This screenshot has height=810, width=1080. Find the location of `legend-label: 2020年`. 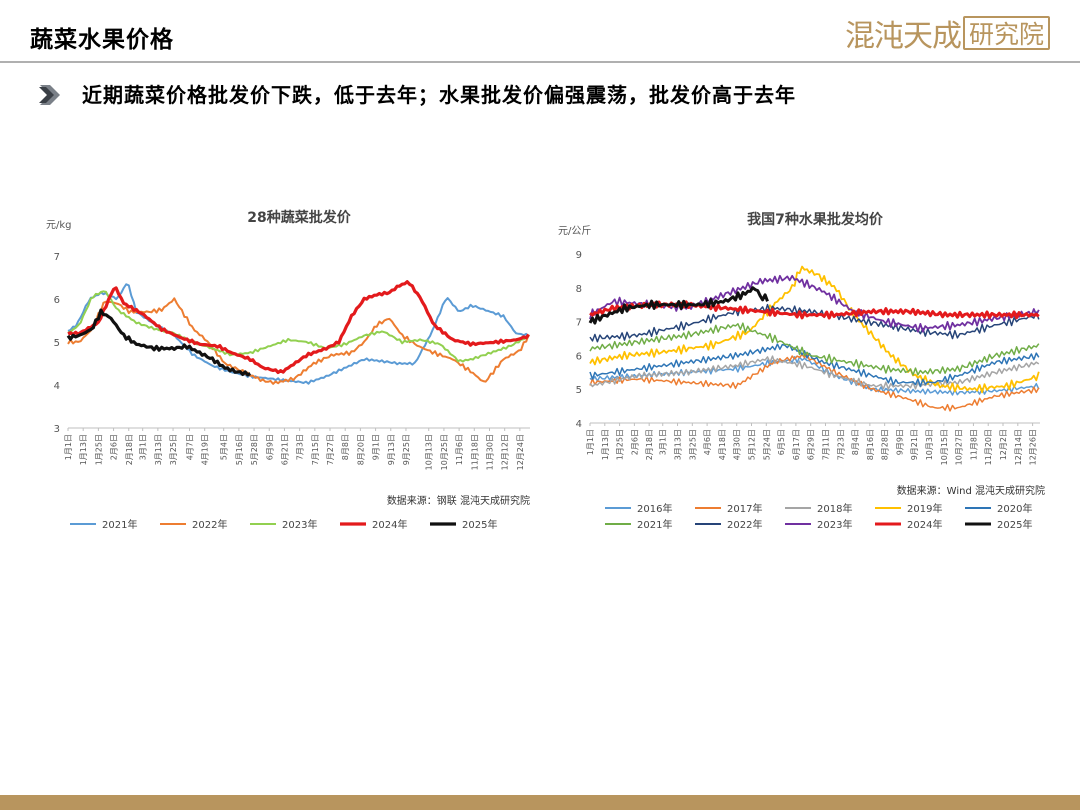

legend-label: 2020年 is located at coordinates (1014, 508).